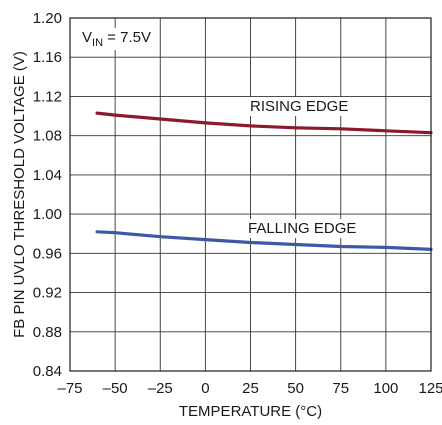 The height and width of the screenshot is (425, 442). What do you see at coordinates (127, 37) in the screenshot?
I see `condition-rest: = 7.5V` at bounding box center [127, 37].